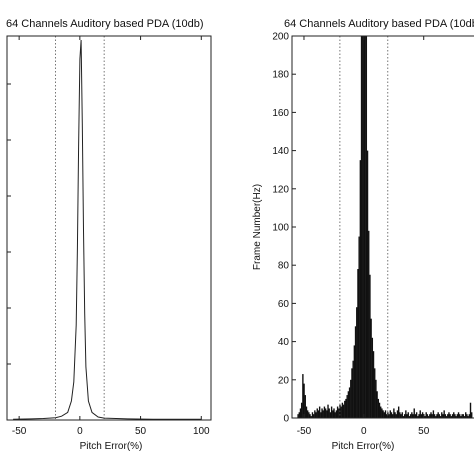 This screenshot has height=474, width=474. Describe the element at coordinates (284, 266) in the screenshot. I see `right-y-tick-label: 80` at that location.